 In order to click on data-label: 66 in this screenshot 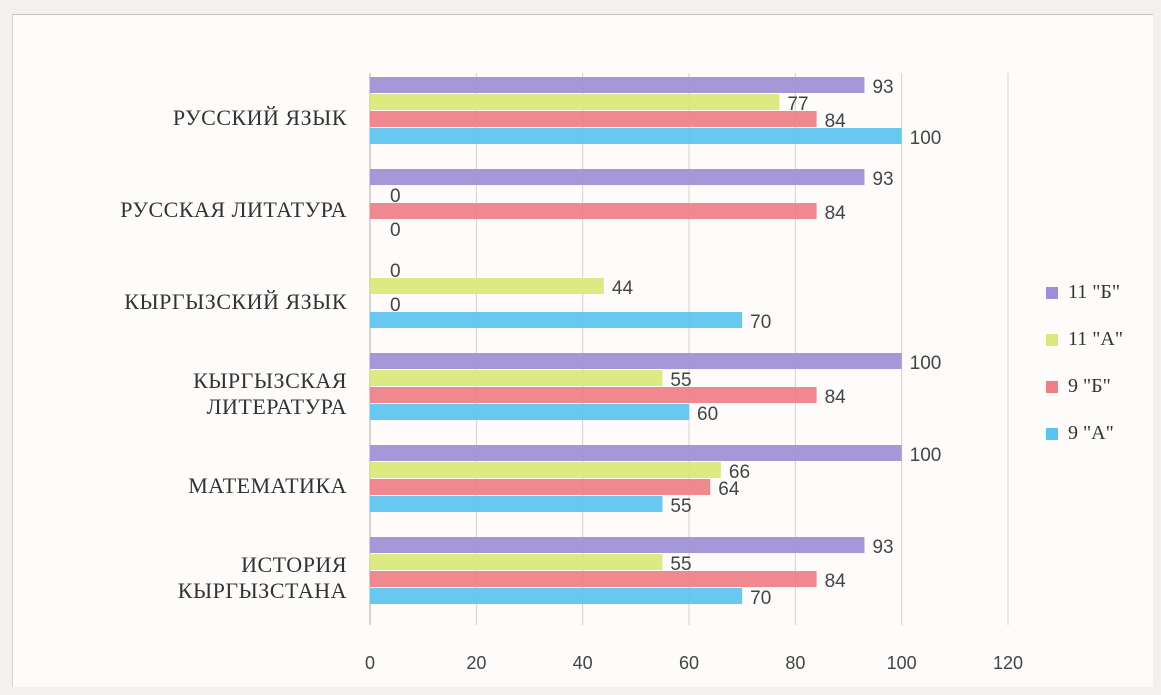, I will do `click(739, 472)`.